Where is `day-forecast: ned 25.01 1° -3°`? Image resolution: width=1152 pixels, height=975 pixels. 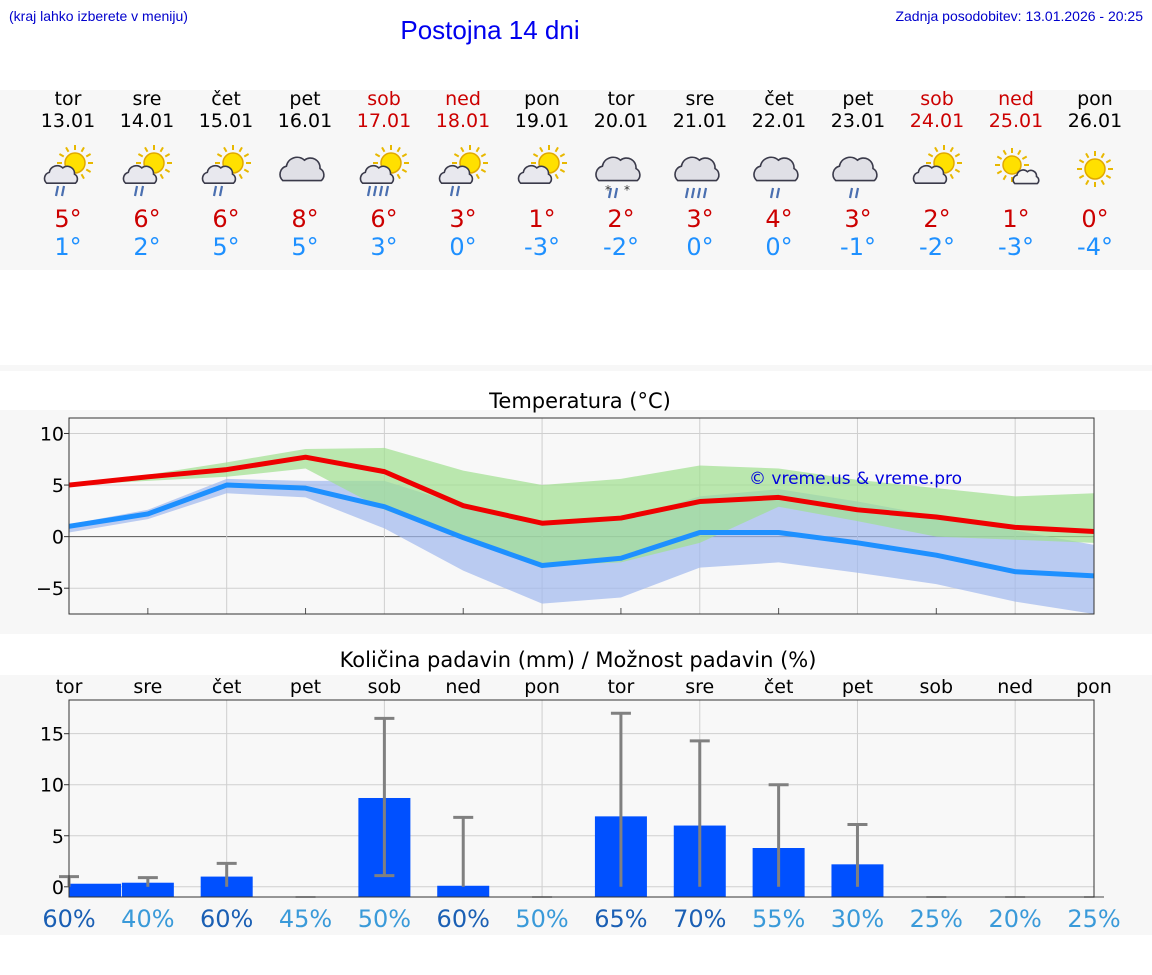
day-forecast: ned 25.01 1° -3° is located at coordinates (1016, 174).